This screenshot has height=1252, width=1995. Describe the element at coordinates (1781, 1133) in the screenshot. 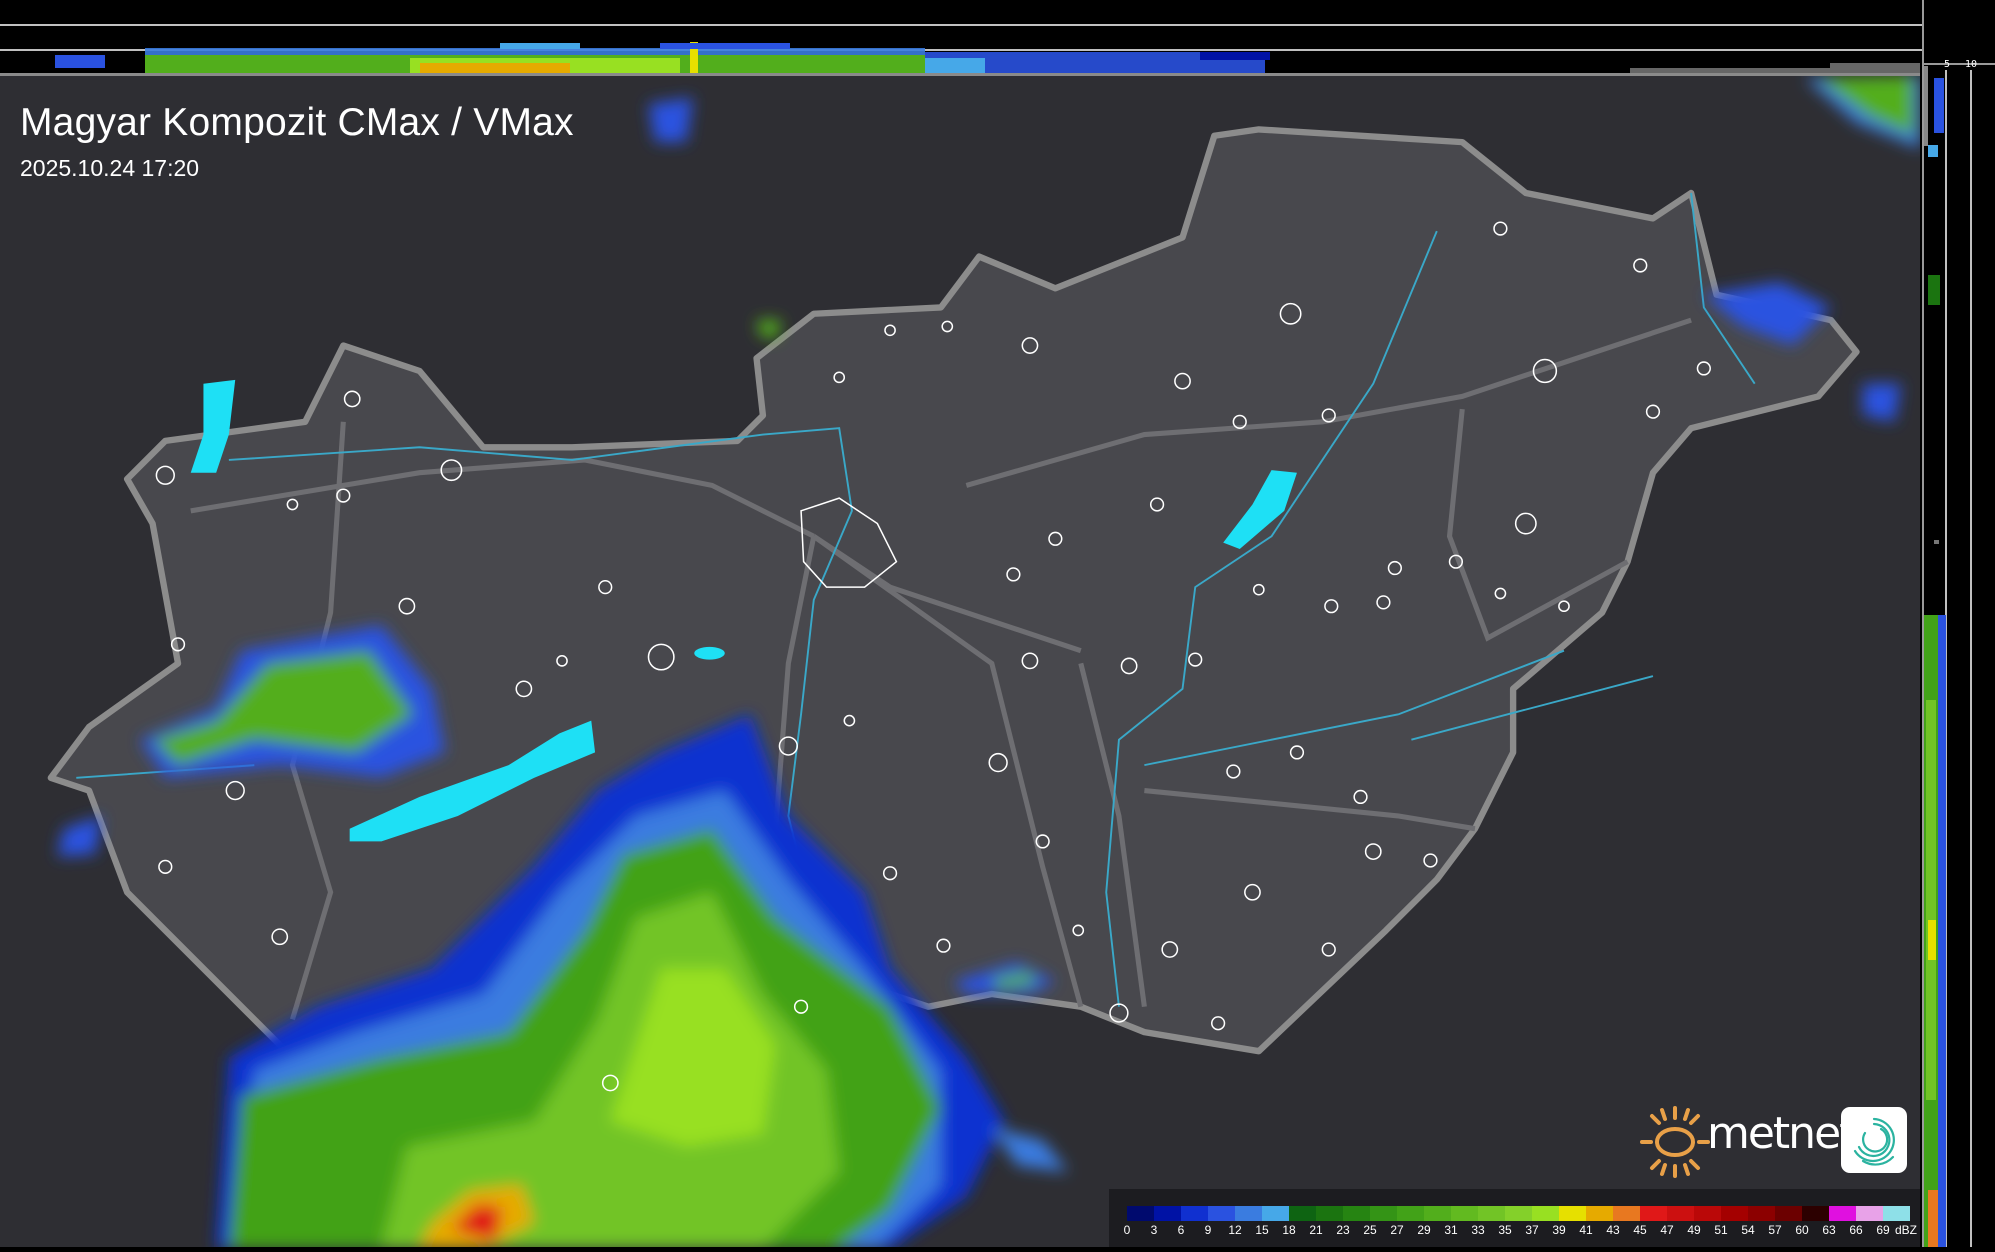

I see `metnet-logo-text: metnet` at that location.